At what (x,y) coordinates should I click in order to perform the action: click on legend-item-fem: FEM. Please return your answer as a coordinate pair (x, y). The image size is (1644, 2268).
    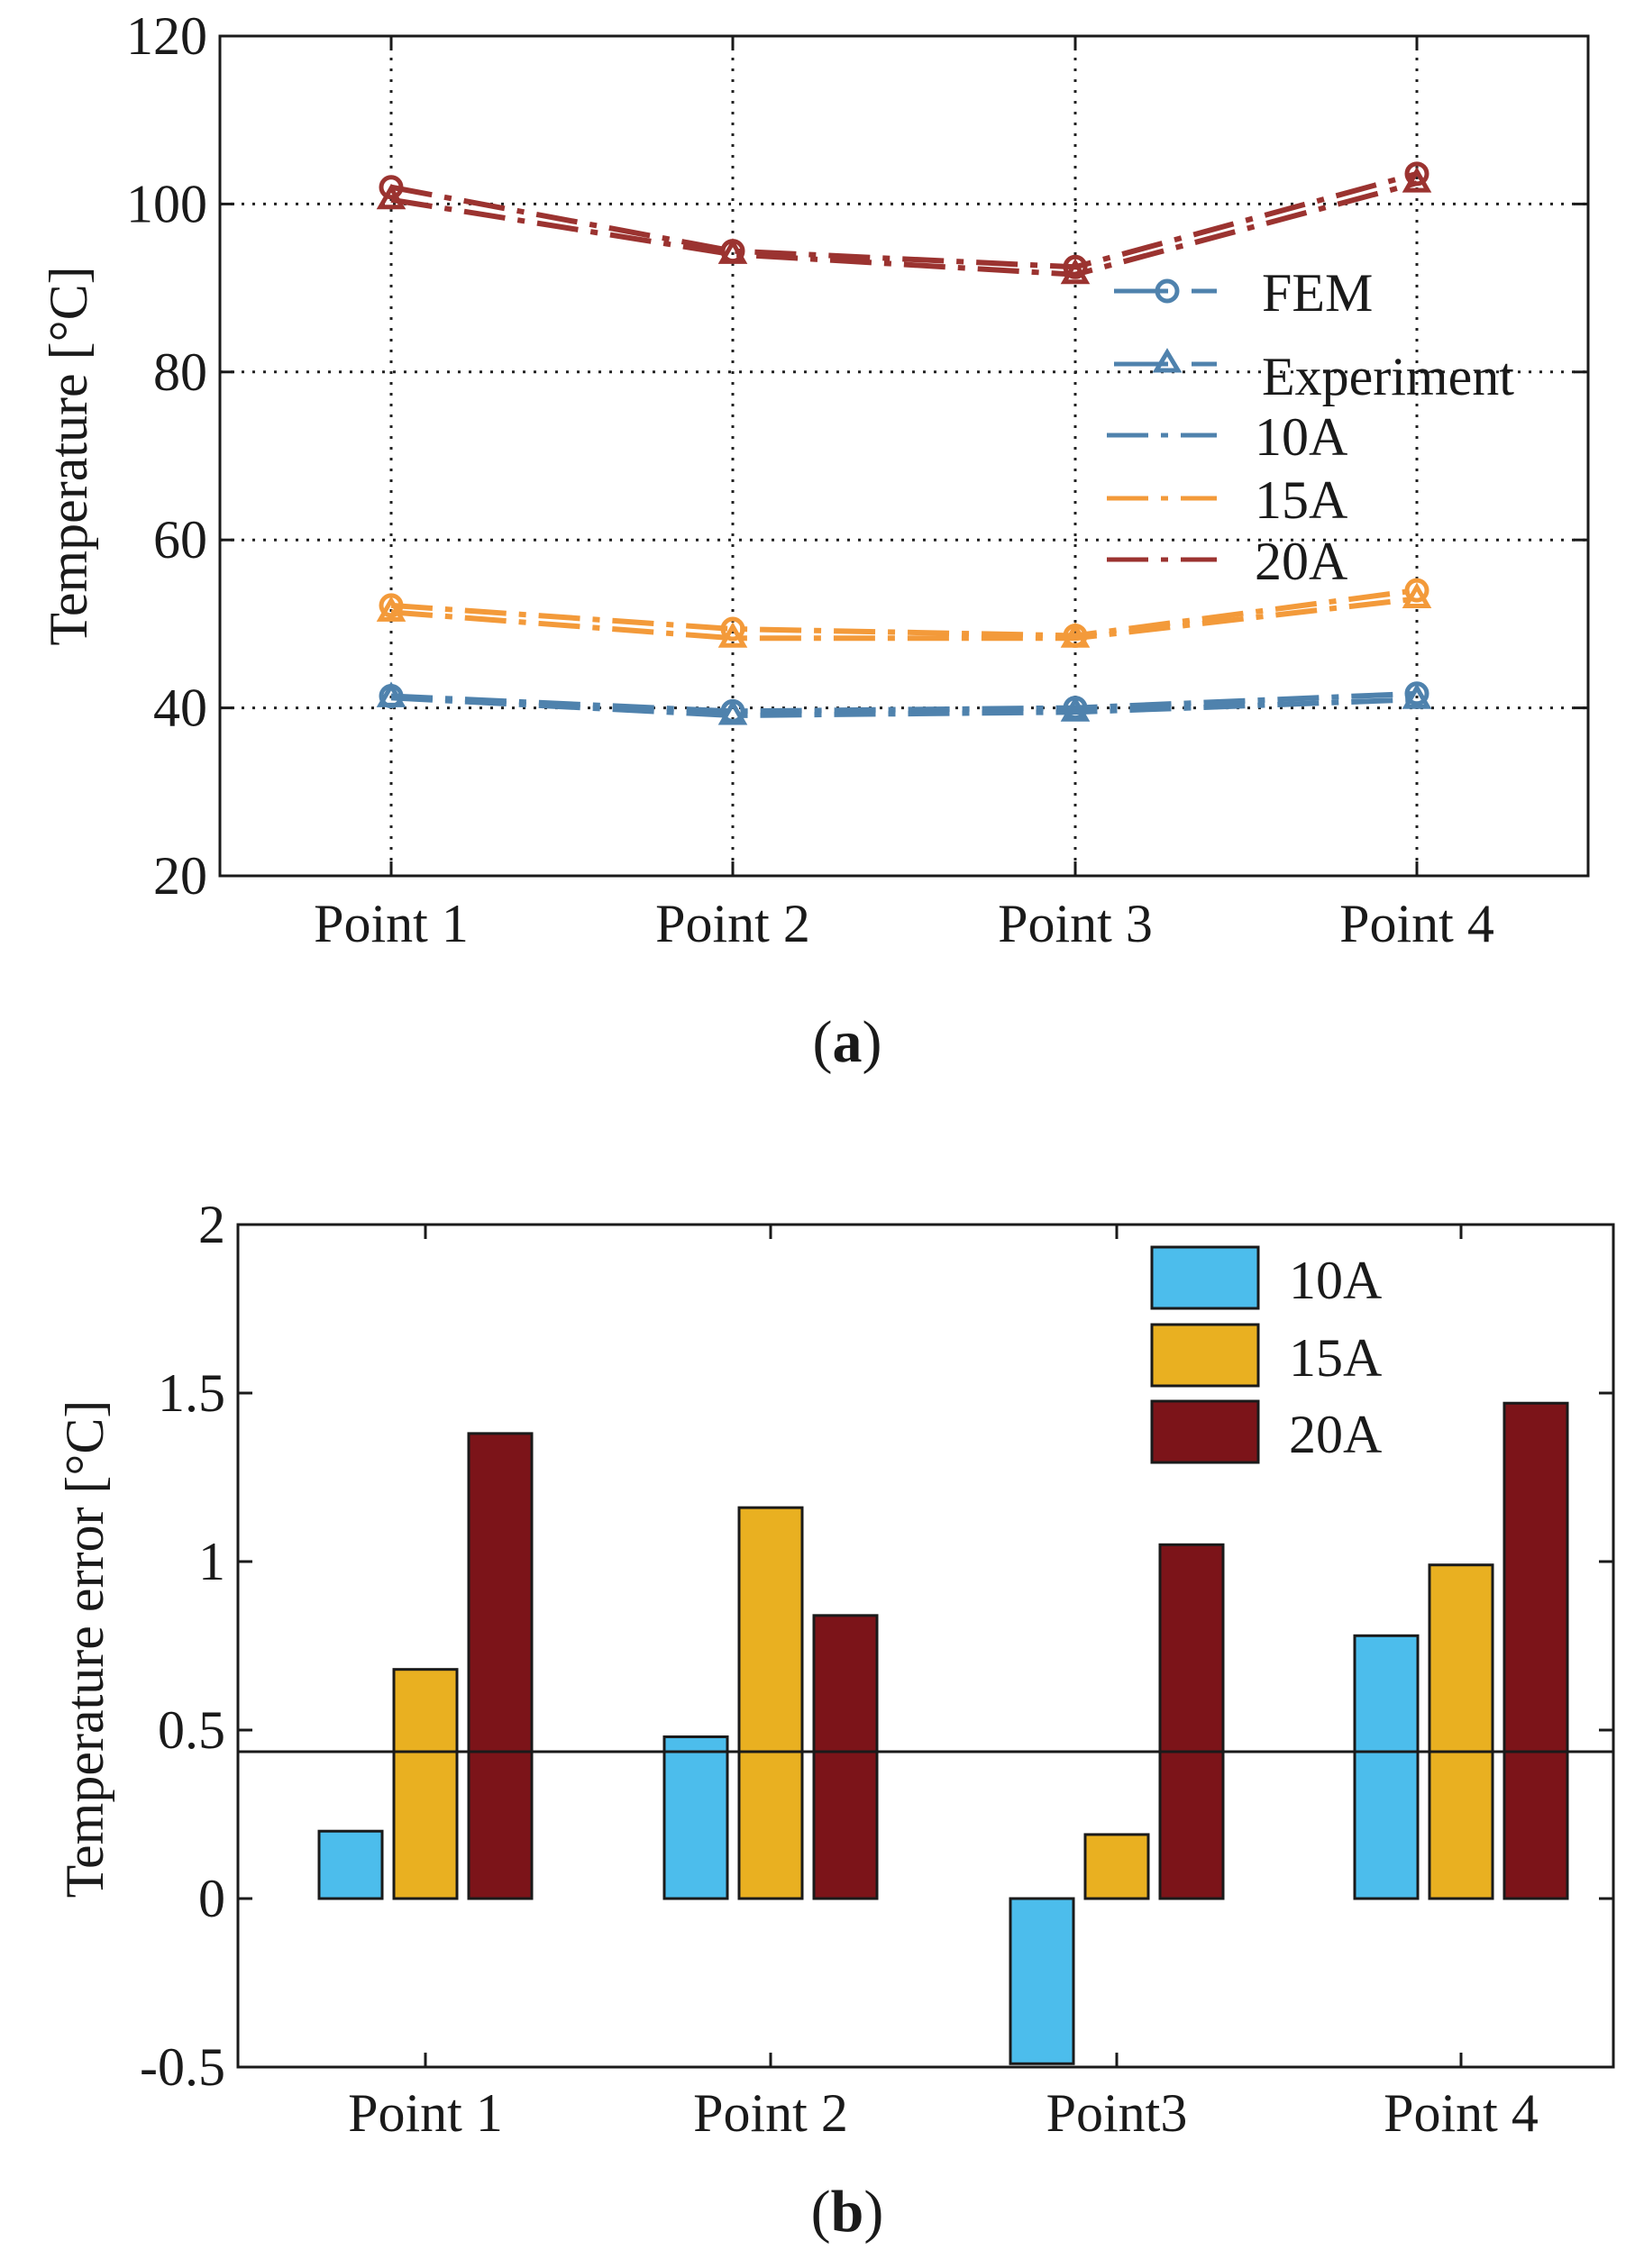
    Looking at the image, I should click on (1243, 293).